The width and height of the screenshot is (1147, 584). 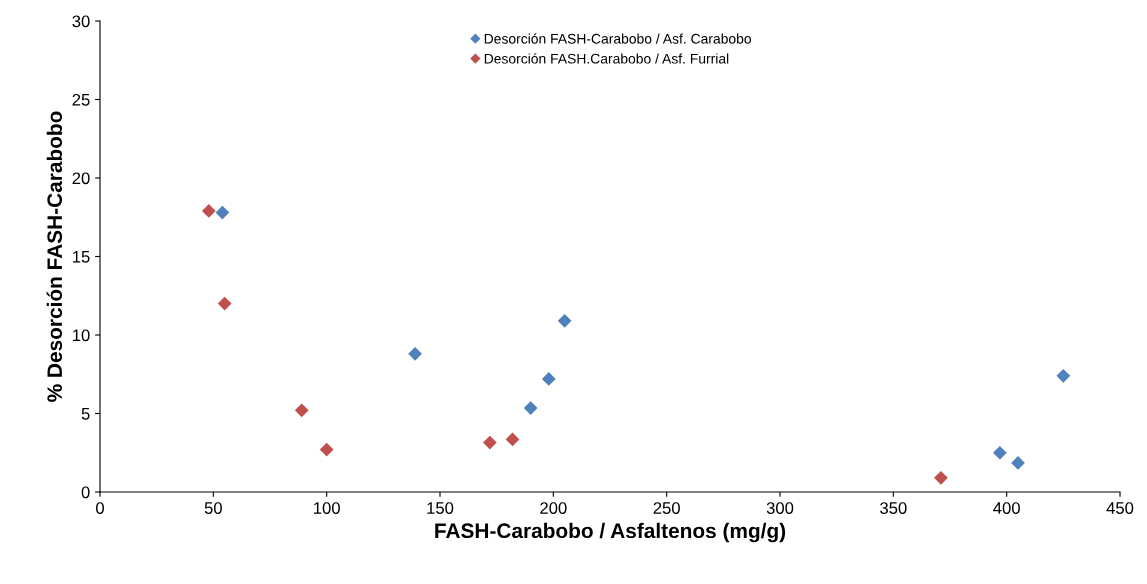 I want to click on y-tick-label: 30, so click(x=81, y=21).